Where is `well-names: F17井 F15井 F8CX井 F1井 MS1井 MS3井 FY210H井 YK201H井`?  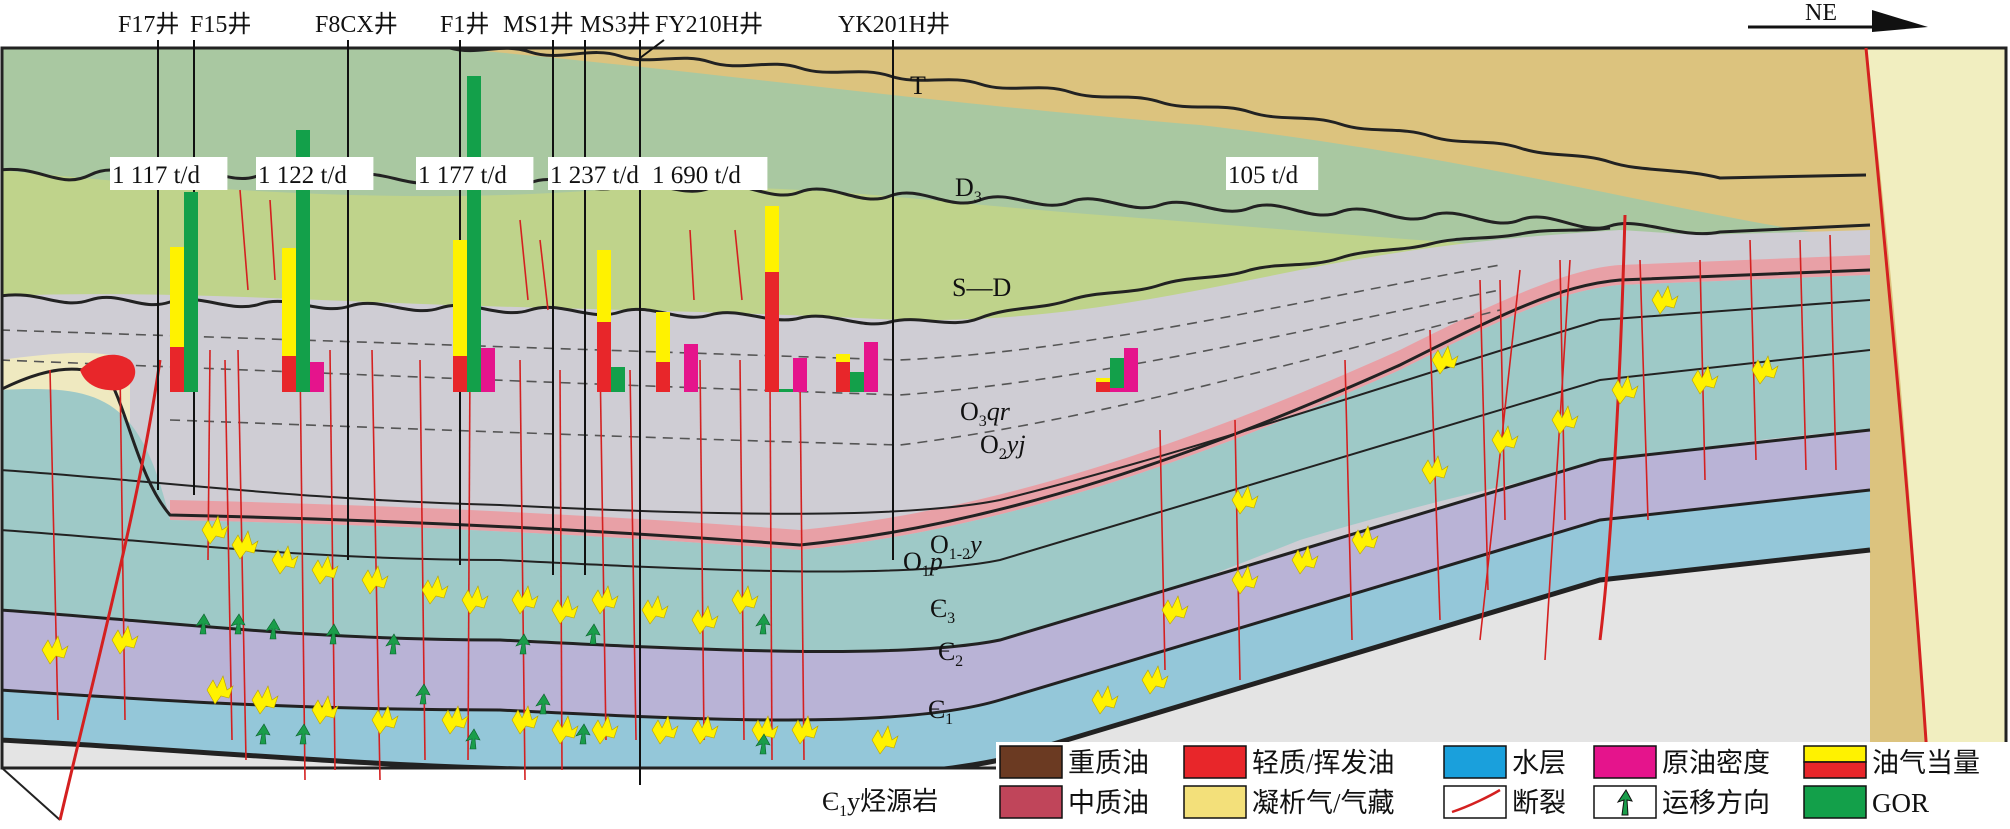 well-names: F17井 F15井 F8CX井 F1井 MS1井 MS3井 FY210H井 YK201H井 is located at coordinates (534, 24).